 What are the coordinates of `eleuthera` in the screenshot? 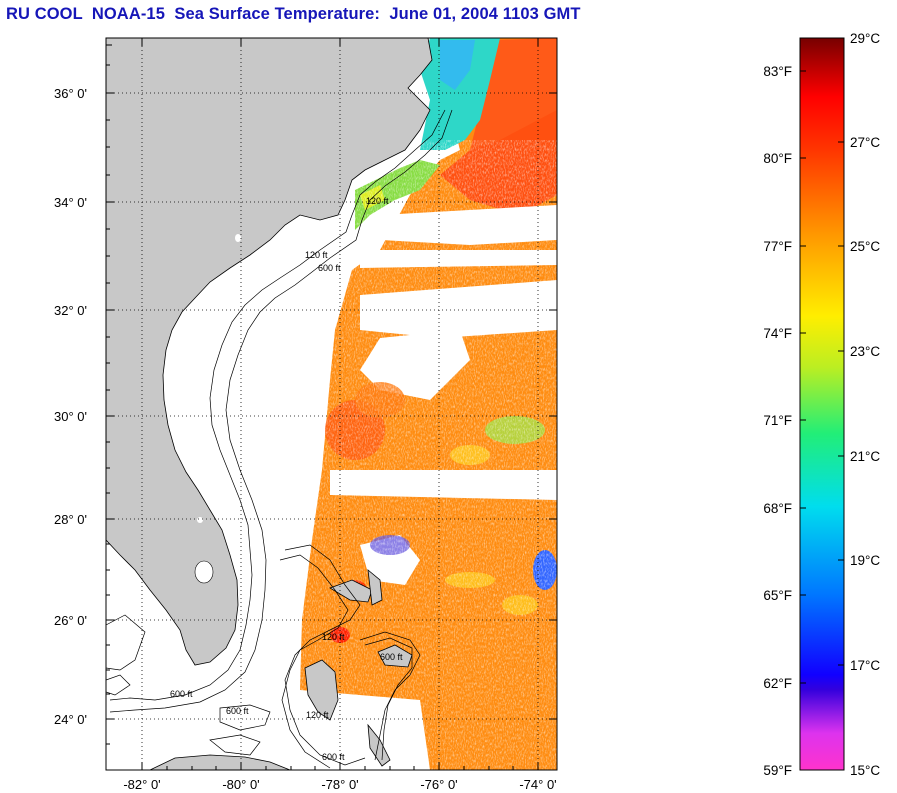 It's located at (395, 656).